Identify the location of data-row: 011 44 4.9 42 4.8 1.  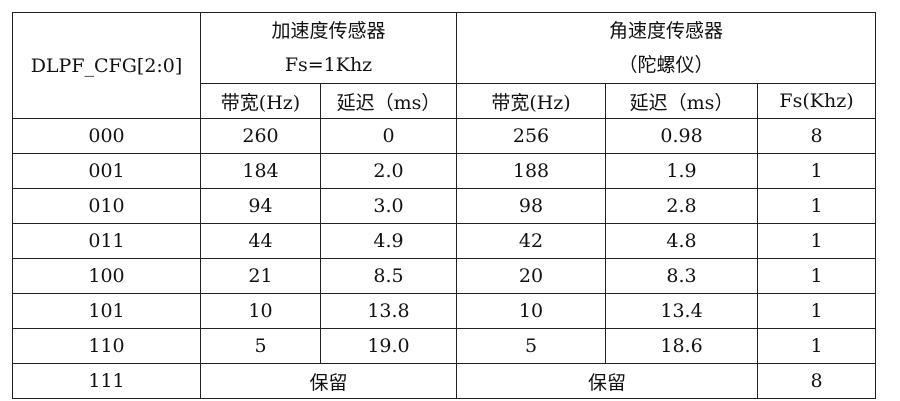
(444, 241).